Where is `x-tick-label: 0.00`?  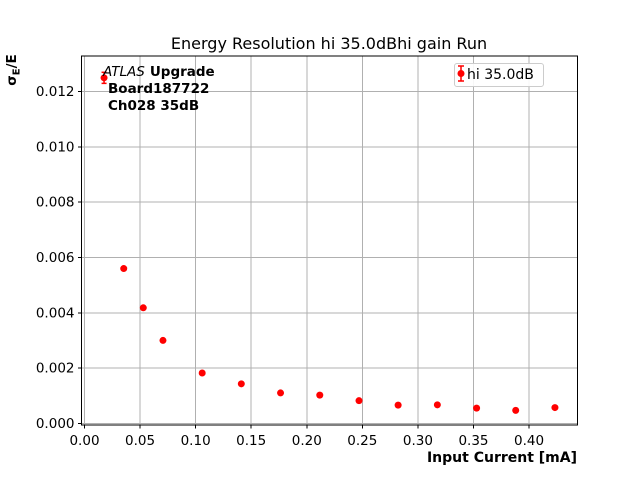
x-tick-label: 0.00 is located at coordinates (84, 441).